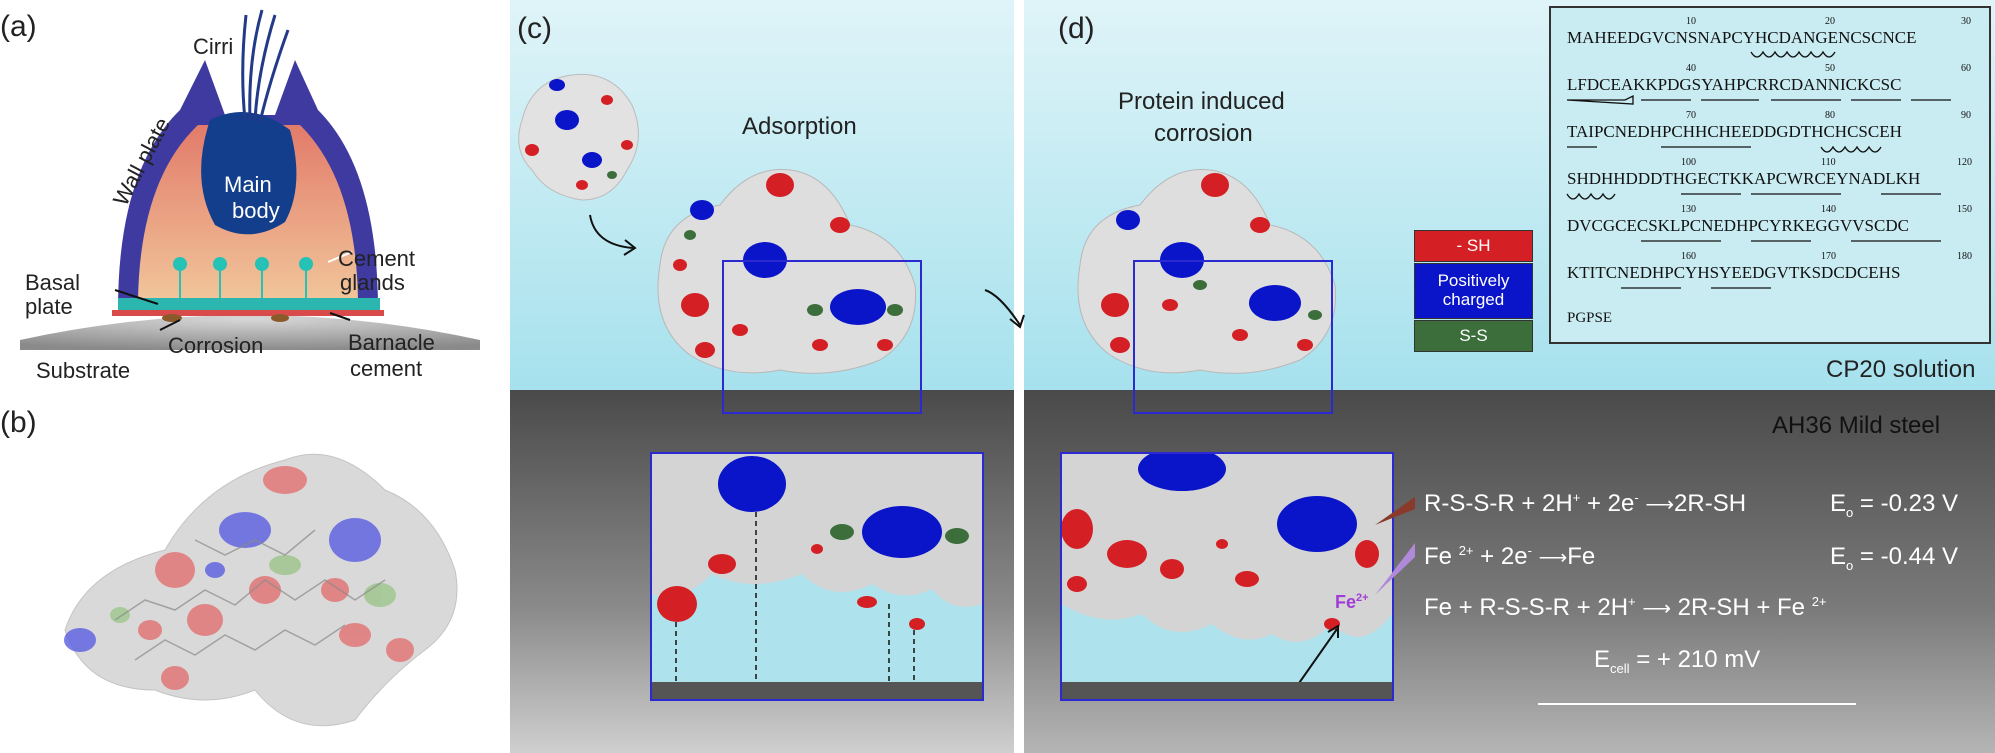 This screenshot has height=753, width=1995. I want to click on residue-number: 40, so click(1691, 68).